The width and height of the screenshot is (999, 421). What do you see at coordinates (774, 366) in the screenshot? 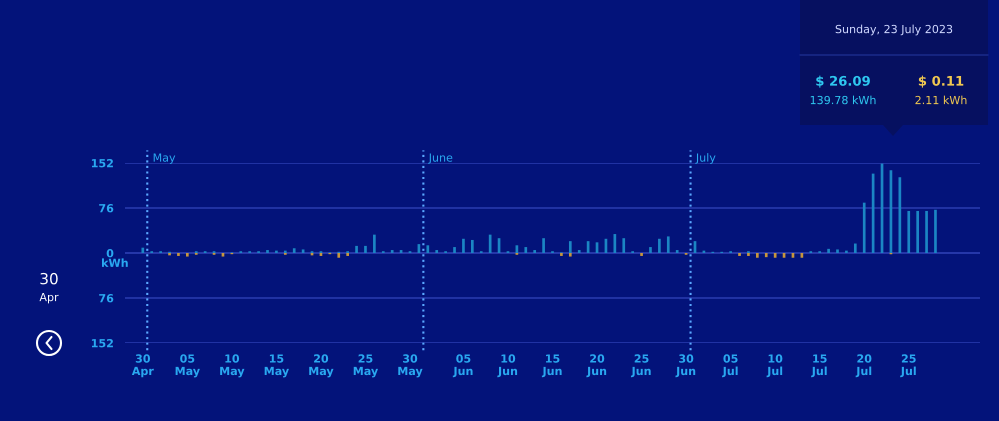
I see `x-tick-label: 10 Jul` at bounding box center [774, 366].